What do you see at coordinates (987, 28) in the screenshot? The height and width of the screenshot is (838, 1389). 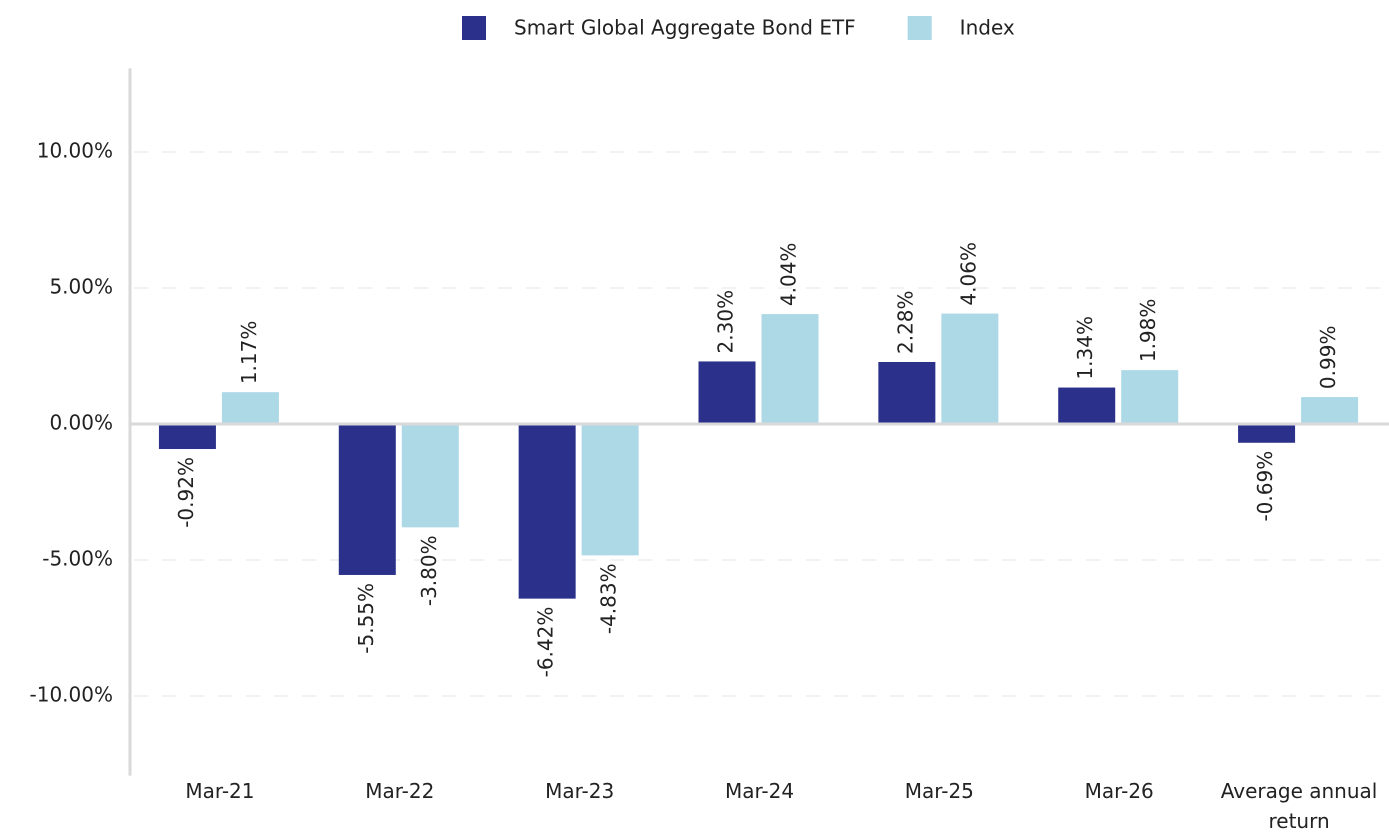 I see `legend-label: Index` at bounding box center [987, 28].